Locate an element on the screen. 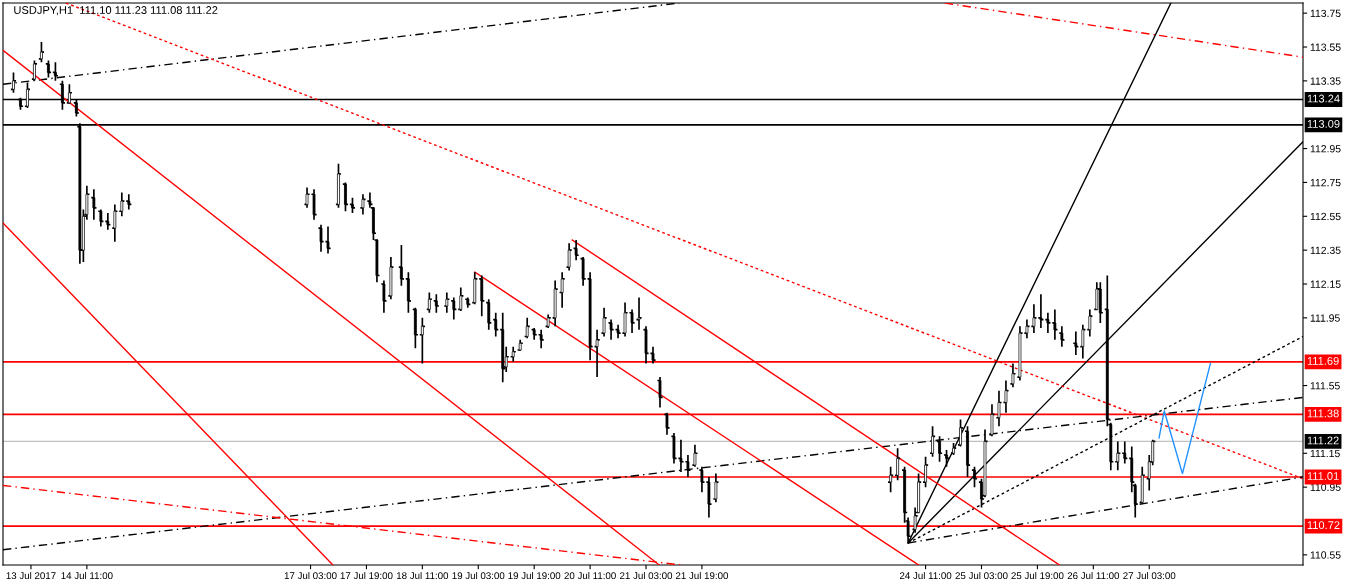 The width and height of the screenshot is (1358, 584). x-tick-label: 19 Jul 03:00 is located at coordinates (478, 575).